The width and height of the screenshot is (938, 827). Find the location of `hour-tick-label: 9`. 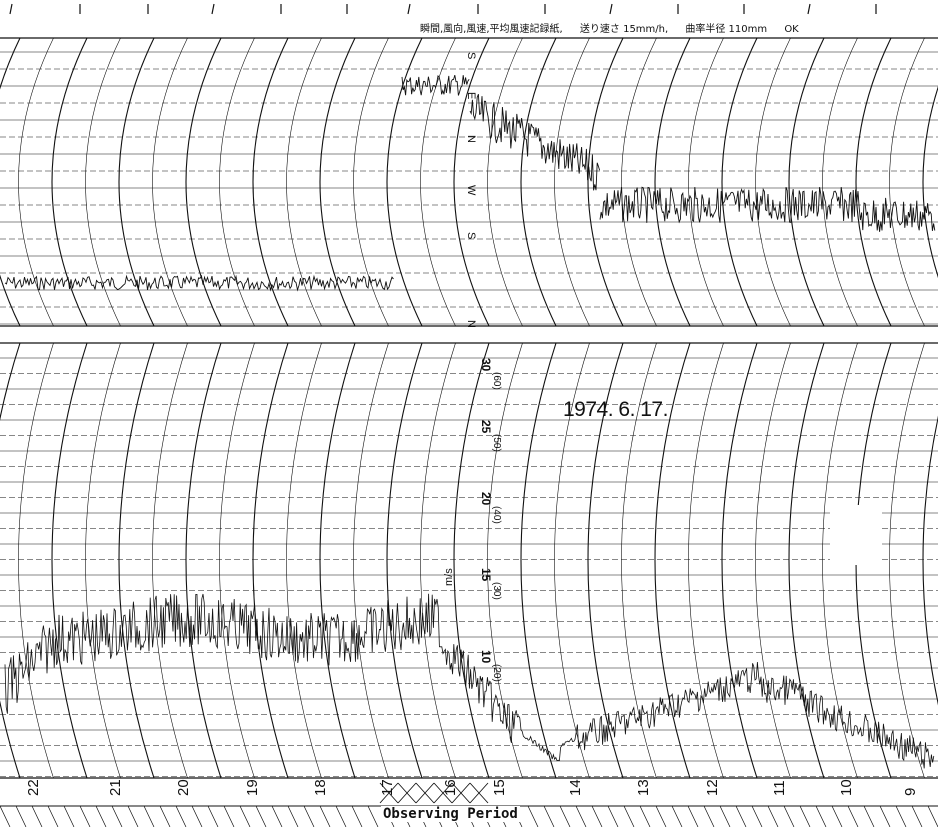

hour-tick-label: 9 is located at coordinates (910, 792).